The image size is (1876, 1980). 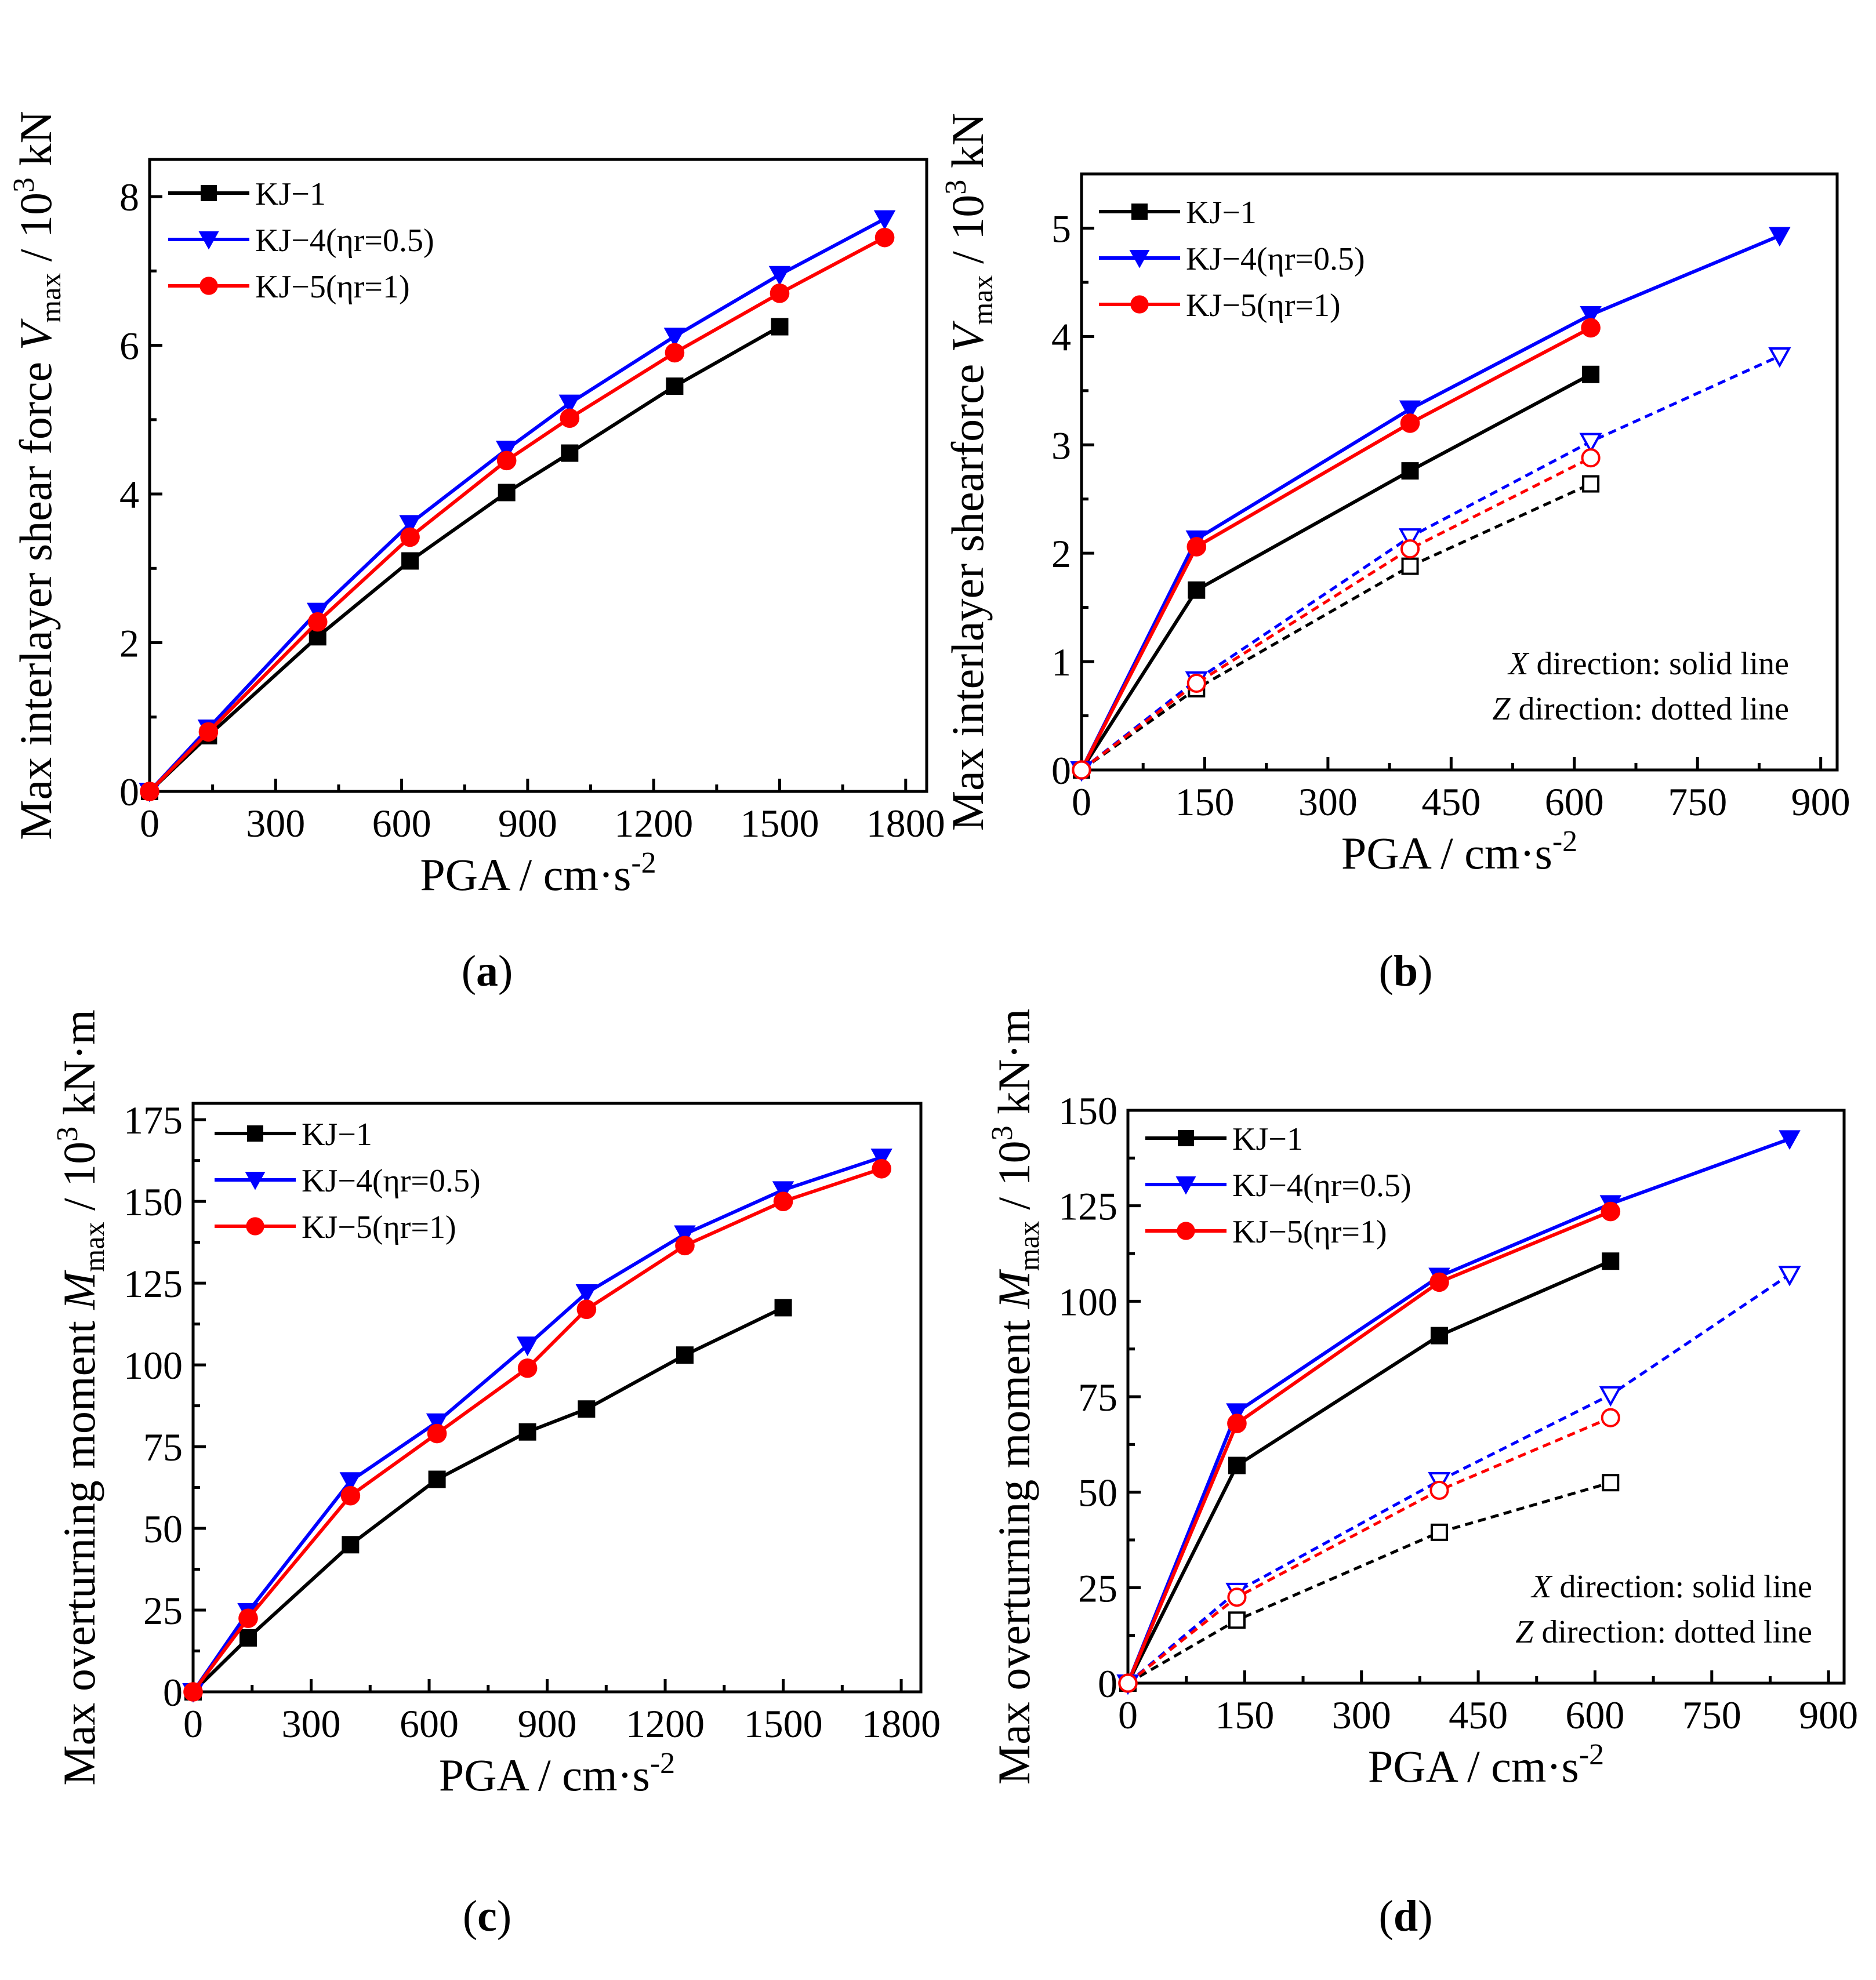 What do you see at coordinates (487, 971) in the screenshot?
I see `panel-caption: (a)` at bounding box center [487, 971].